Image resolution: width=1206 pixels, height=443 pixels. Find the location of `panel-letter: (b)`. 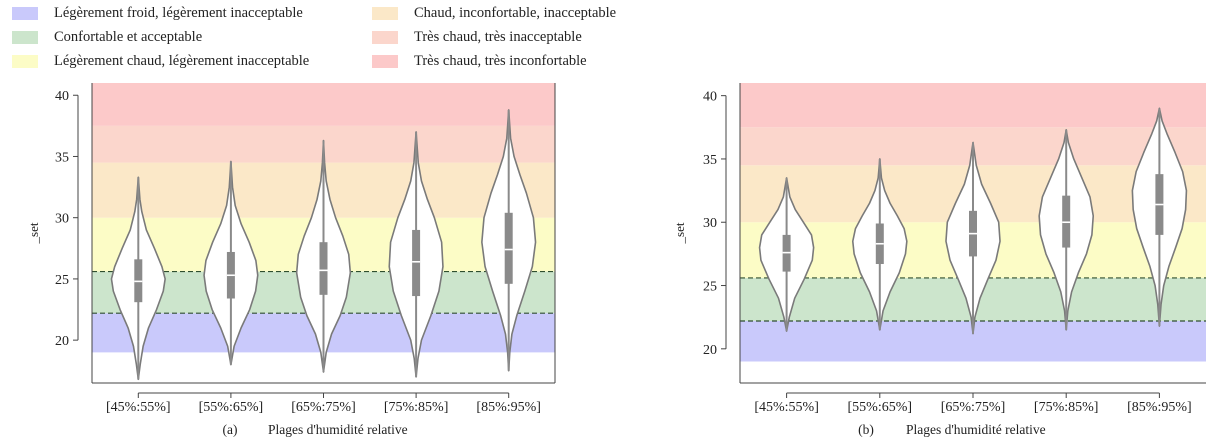

panel-letter: (b) is located at coordinates (866, 429).